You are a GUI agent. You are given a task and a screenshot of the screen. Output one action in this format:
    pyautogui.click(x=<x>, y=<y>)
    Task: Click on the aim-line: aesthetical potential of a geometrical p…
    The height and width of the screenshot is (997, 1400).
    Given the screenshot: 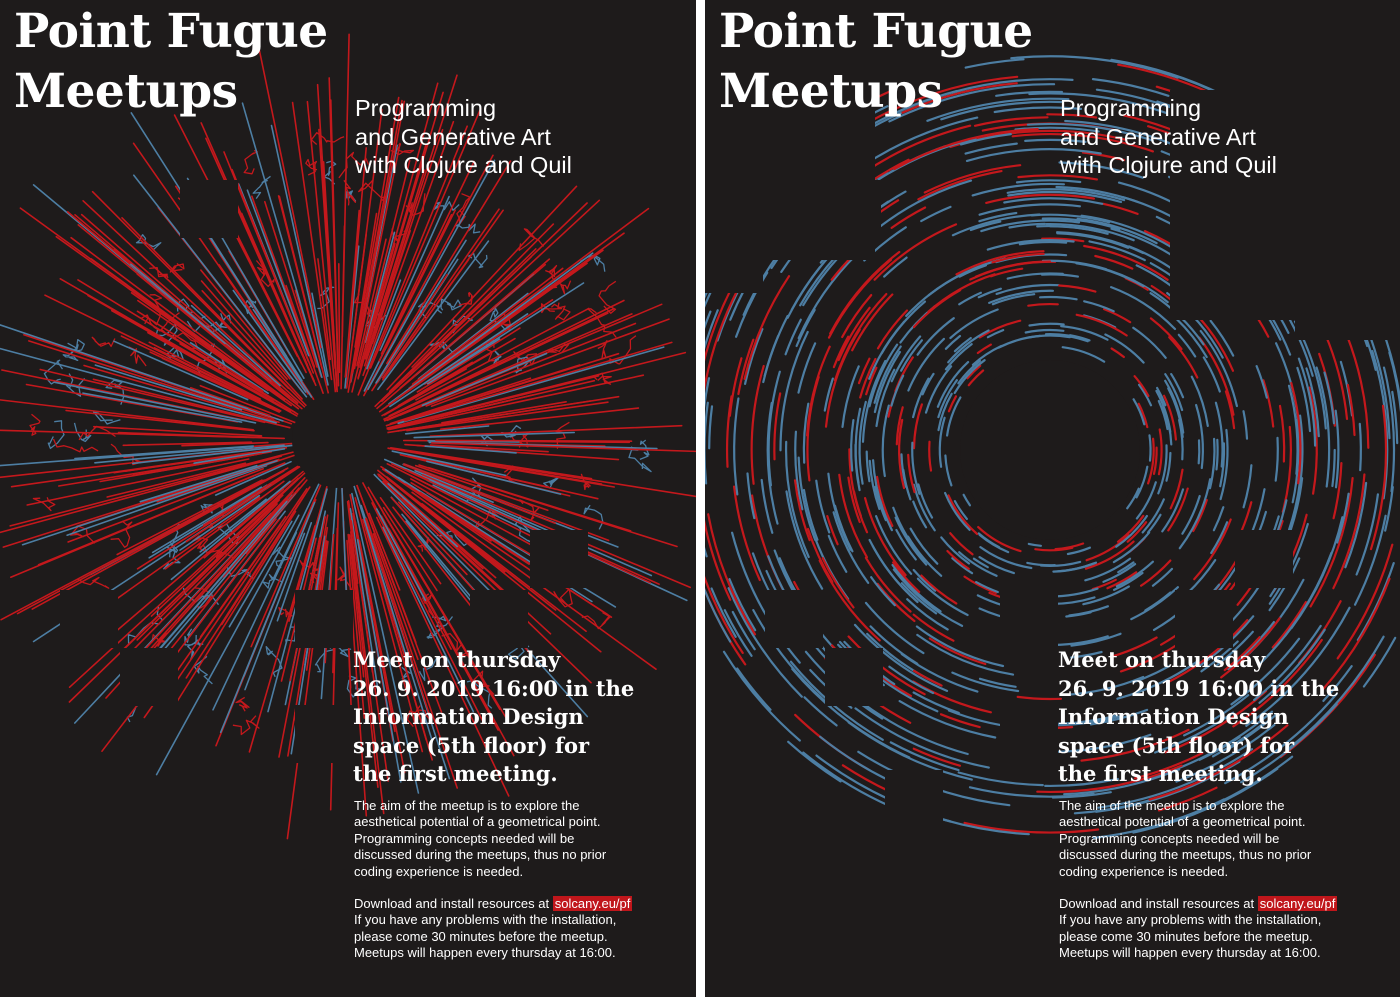 What is the action you would take?
    pyautogui.click(x=1182, y=822)
    